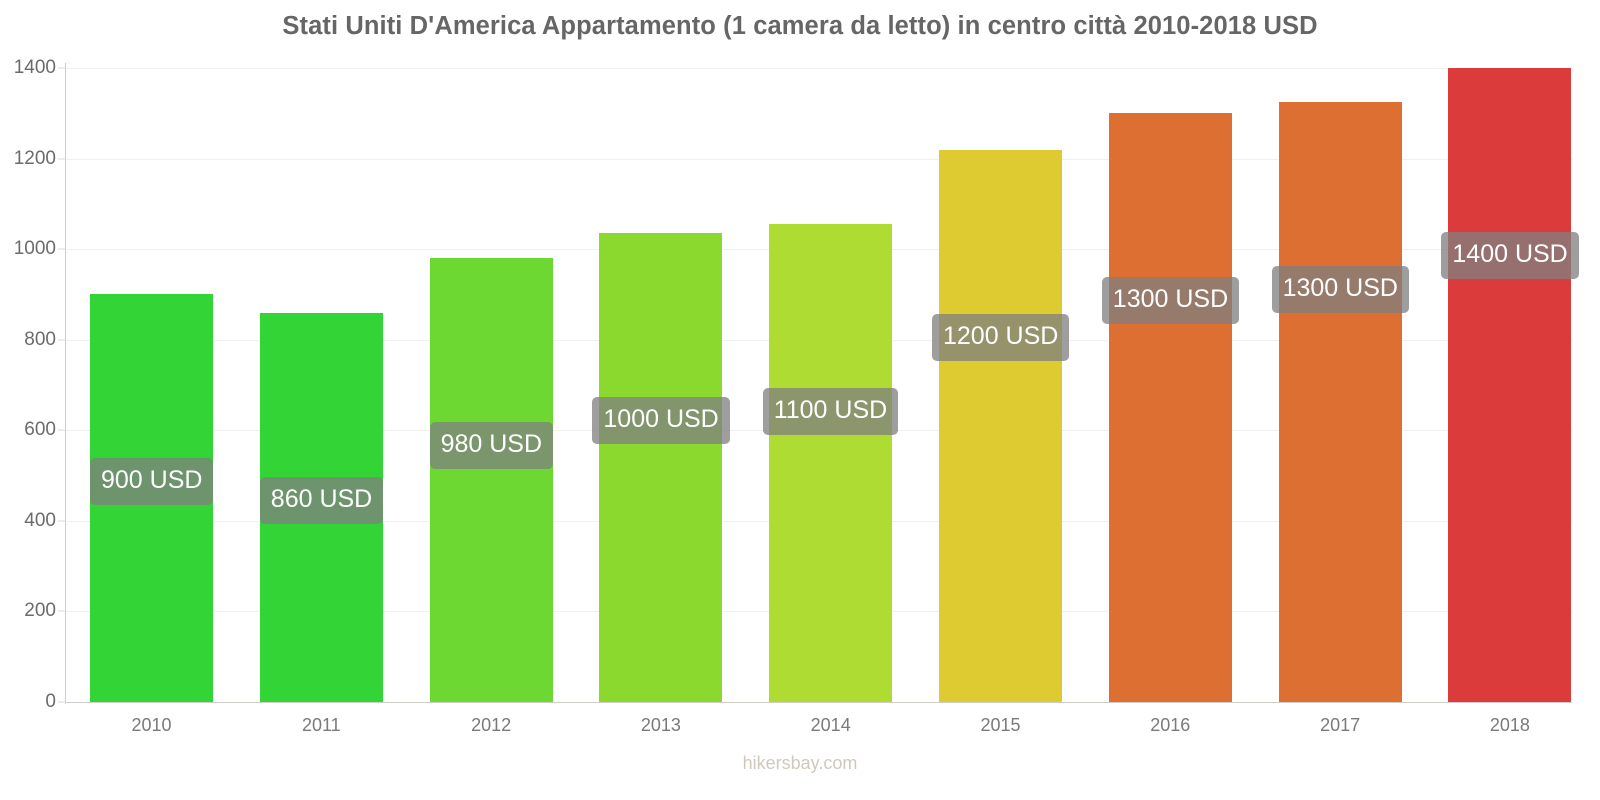  Describe the element at coordinates (34, 158) in the screenshot. I see `y-tick-label: 1200` at that location.